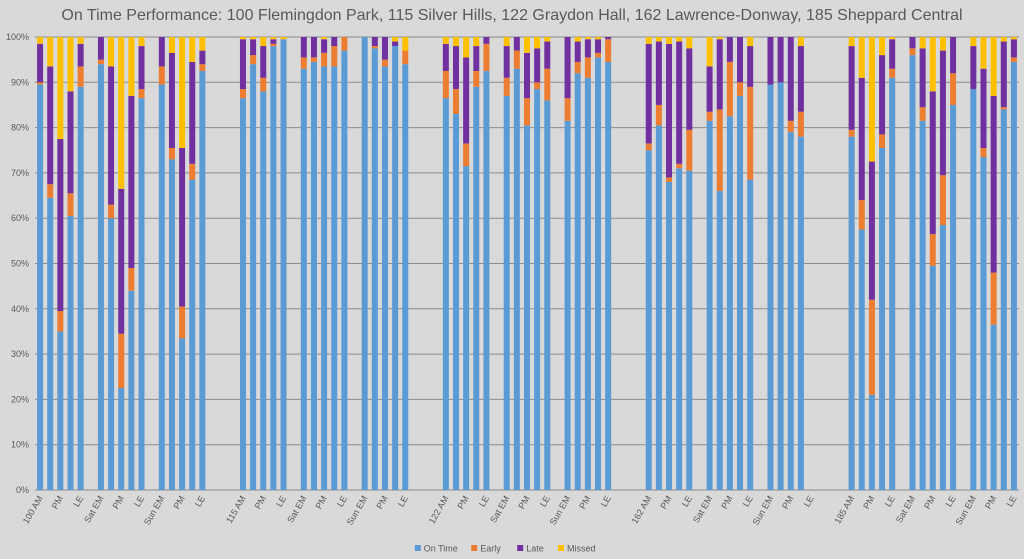 The image size is (1024, 559). What do you see at coordinates (236, 509) in the screenshot?
I see `x-tick-label: 115 AM` at bounding box center [236, 509].